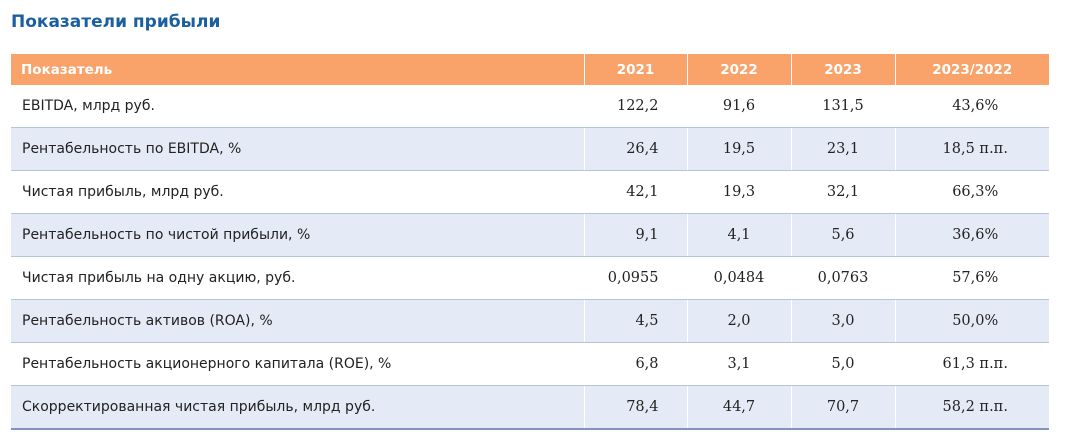 The width and height of the screenshot is (1082, 446). I want to click on indicator-name: Рентабельность по чистой прибыли, %, so click(298, 235).